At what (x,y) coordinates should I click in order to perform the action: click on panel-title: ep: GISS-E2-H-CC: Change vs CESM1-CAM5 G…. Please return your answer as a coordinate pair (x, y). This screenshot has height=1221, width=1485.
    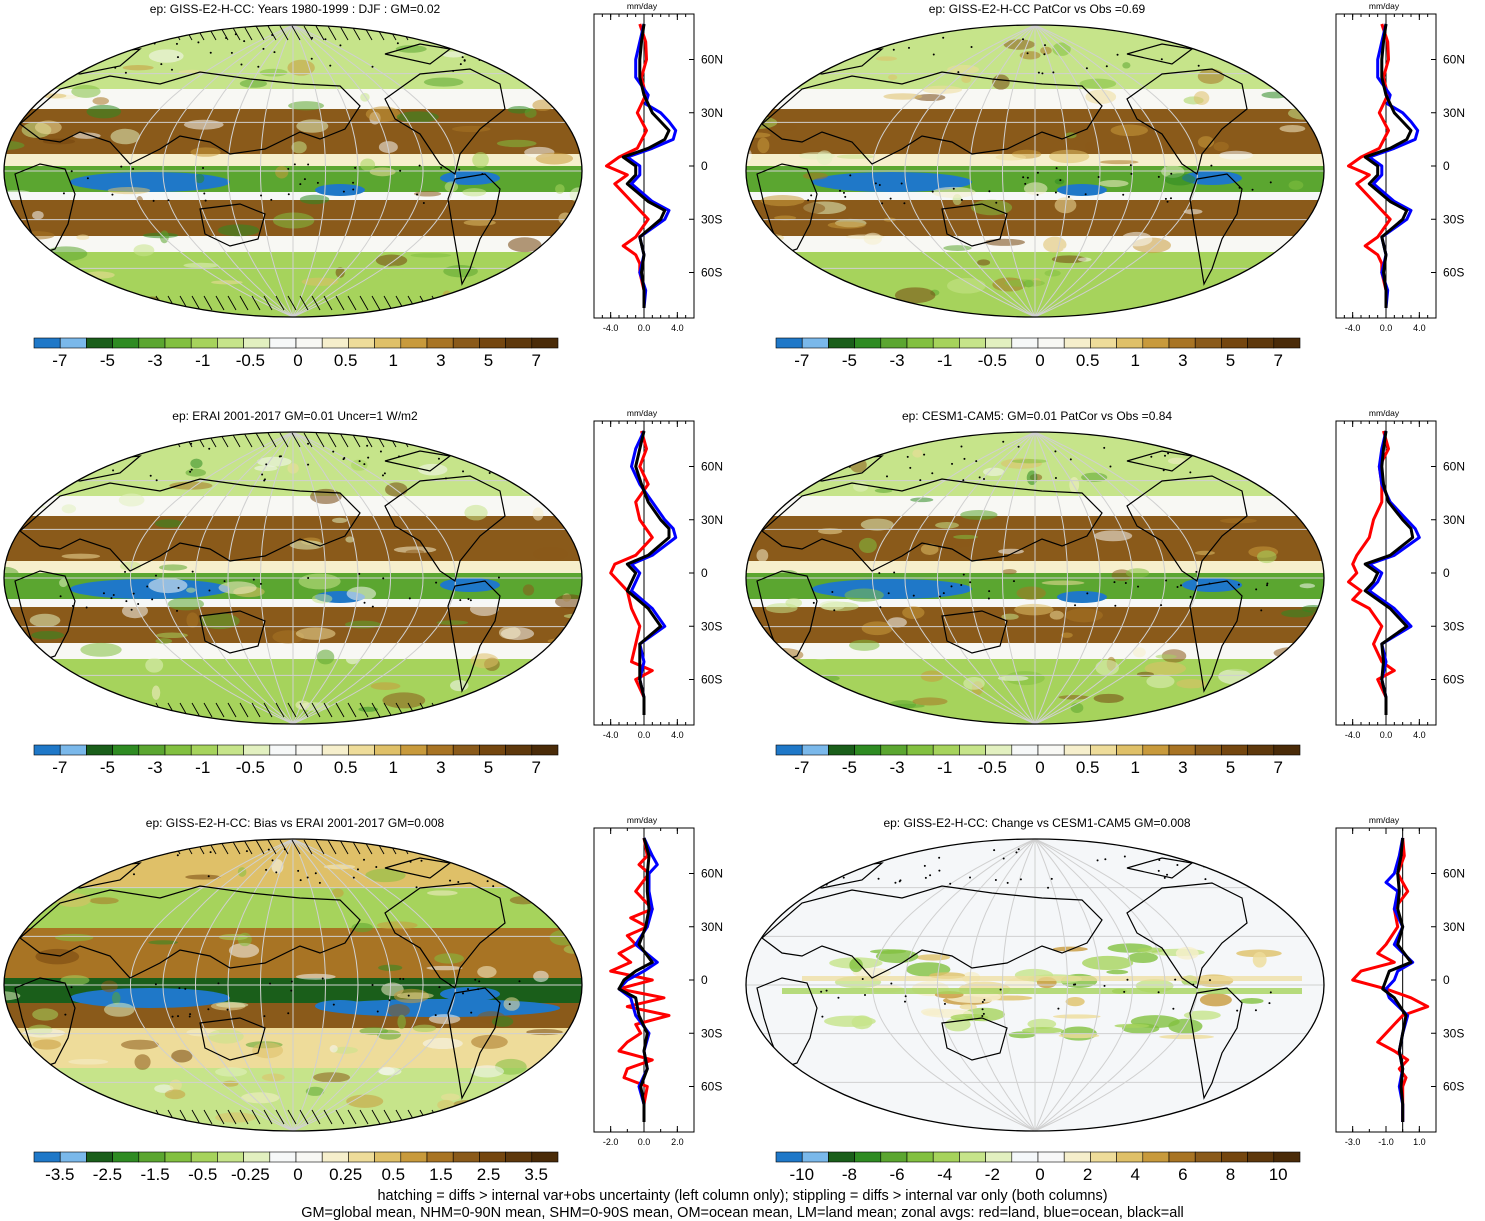
    Looking at the image, I should click on (1037, 823).